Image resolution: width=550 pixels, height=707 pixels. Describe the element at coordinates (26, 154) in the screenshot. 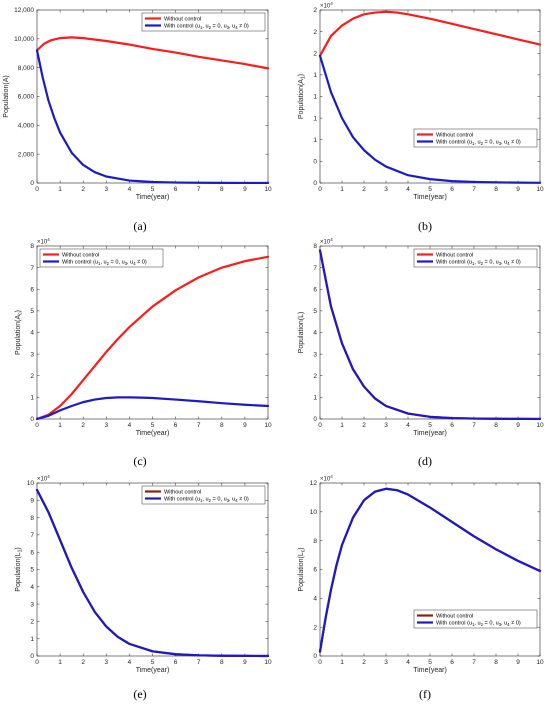

I see `y-tick-label: 2,000` at that location.